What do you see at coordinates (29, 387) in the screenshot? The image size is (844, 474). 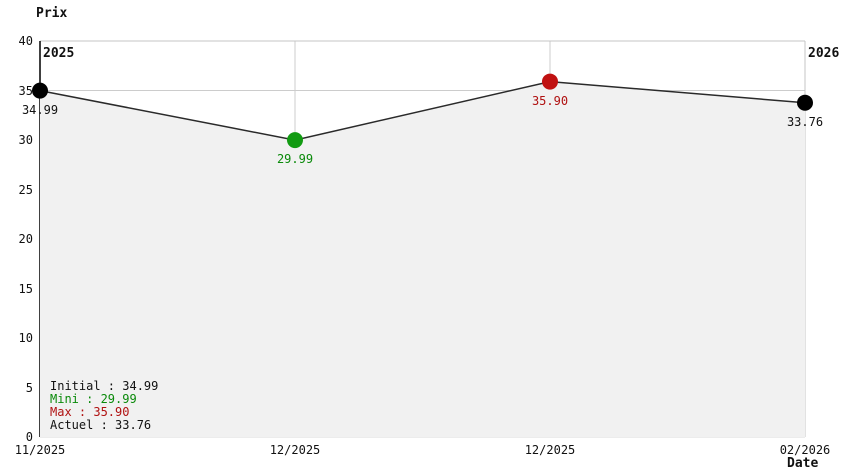 I see `y-tick-label: 5` at bounding box center [29, 387].